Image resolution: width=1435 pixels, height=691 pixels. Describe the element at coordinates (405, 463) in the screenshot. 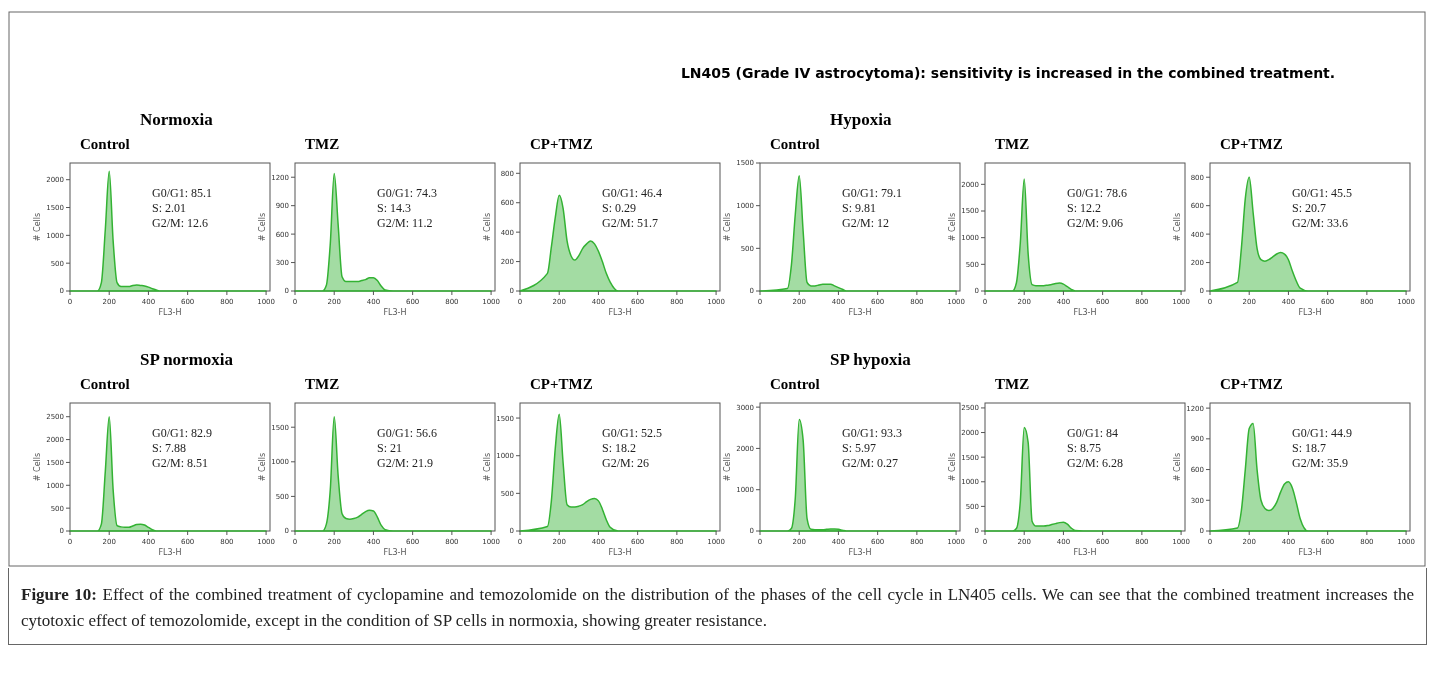

I see `annotation: G2/M: 21.9` at that location.